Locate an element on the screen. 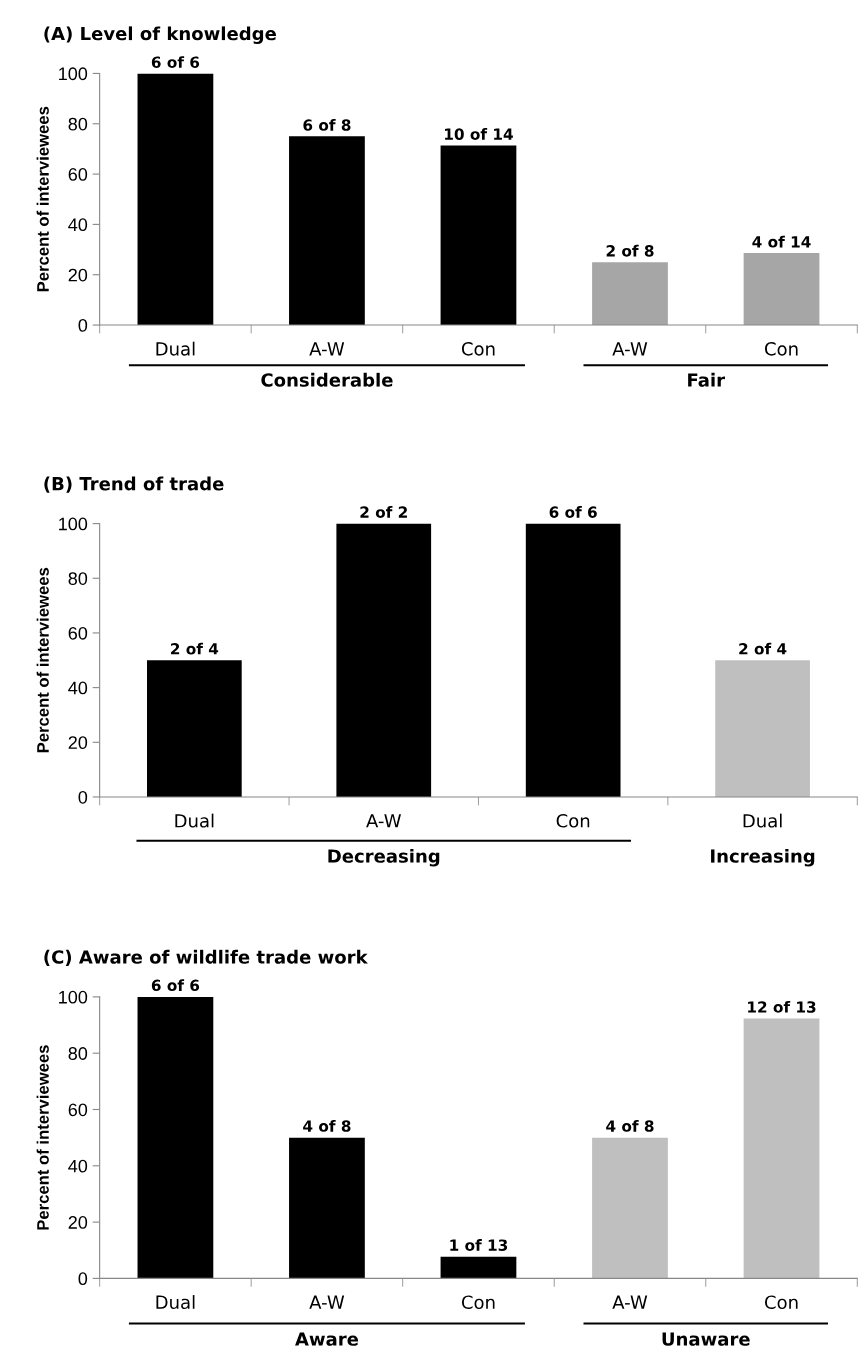  annotation: 1 of 13 is located at coordinates (479, 1245).